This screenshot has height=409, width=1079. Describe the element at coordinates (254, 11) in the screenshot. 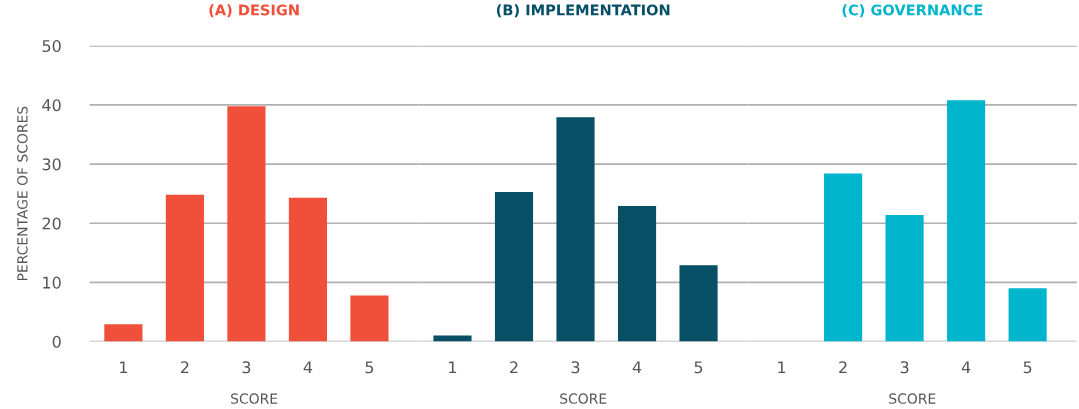

I see `chart-title: (A) DESIGN` at that location.